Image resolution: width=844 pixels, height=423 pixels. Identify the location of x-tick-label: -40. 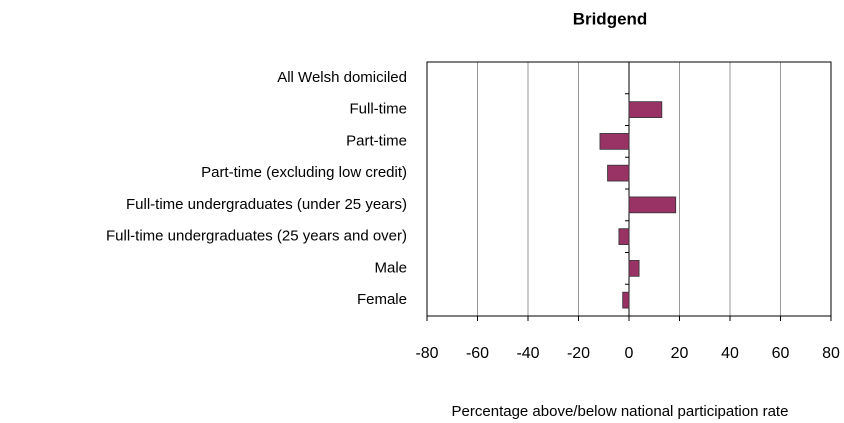
(527, 353).